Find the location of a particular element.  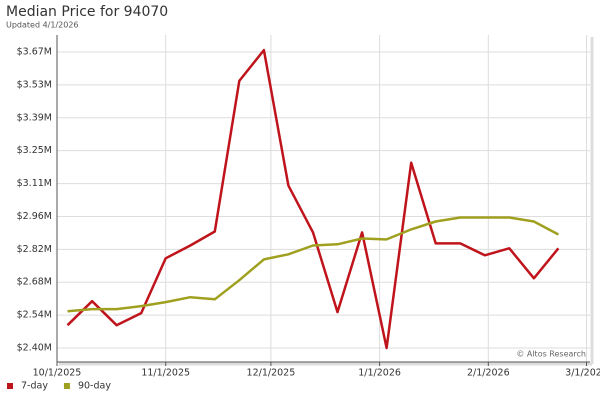

y-tick-label: $2.40M is located at coordinates (34, 348).